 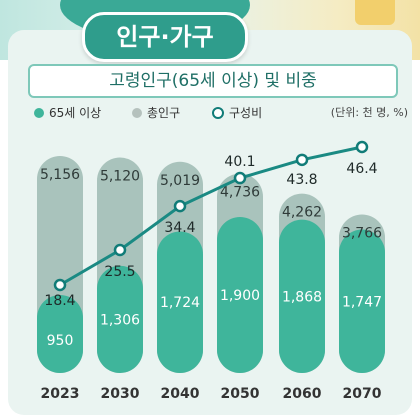 I want to click on total-value-label: 3,766, so click(x=362, y=234).